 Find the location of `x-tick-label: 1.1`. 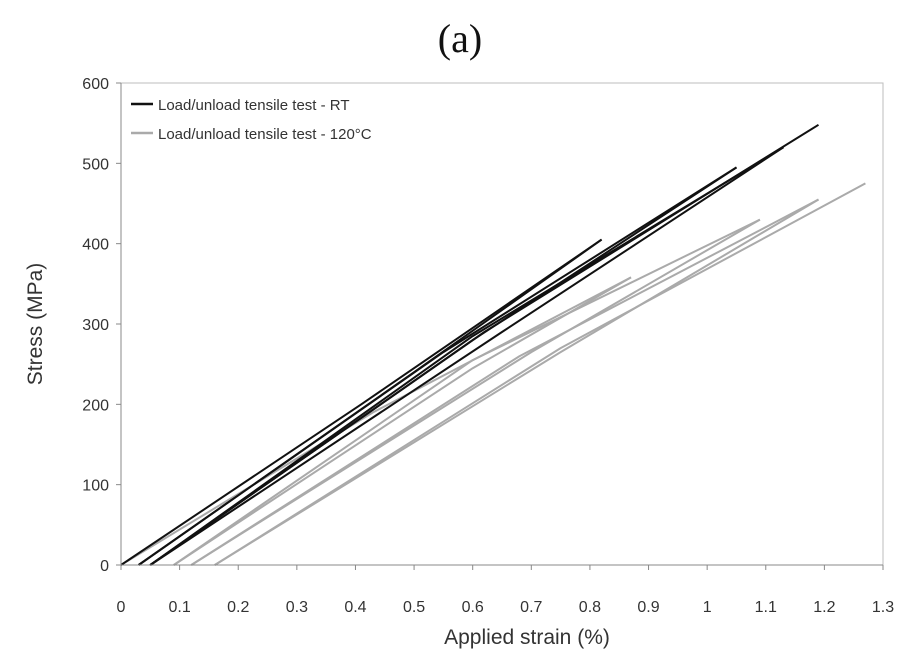

x-tick-label: 1.1 is located at coordinates (766, 607).